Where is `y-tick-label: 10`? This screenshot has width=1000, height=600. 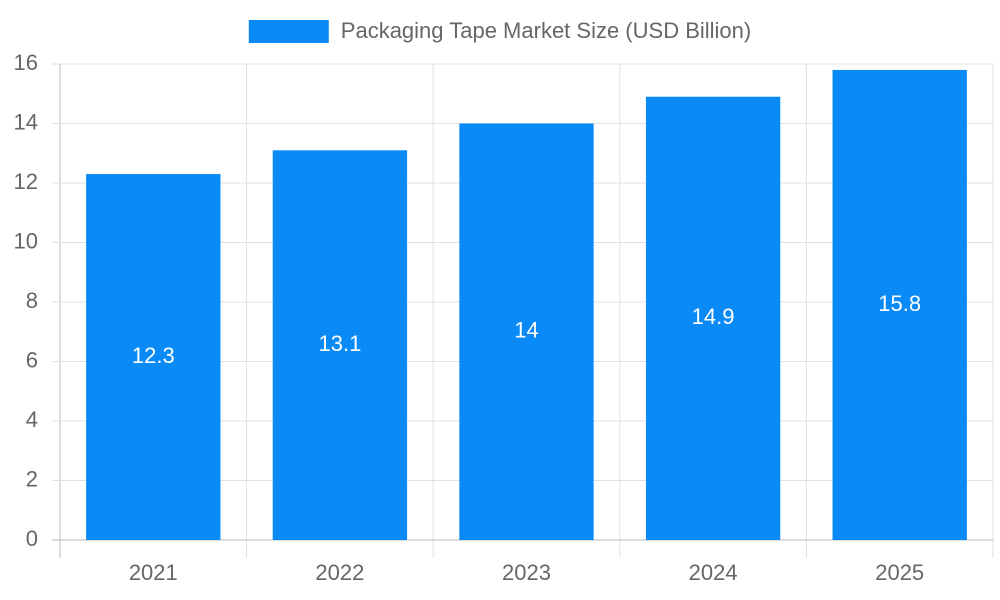 y-tick-label: 10 is located at coordinates (26, 240).